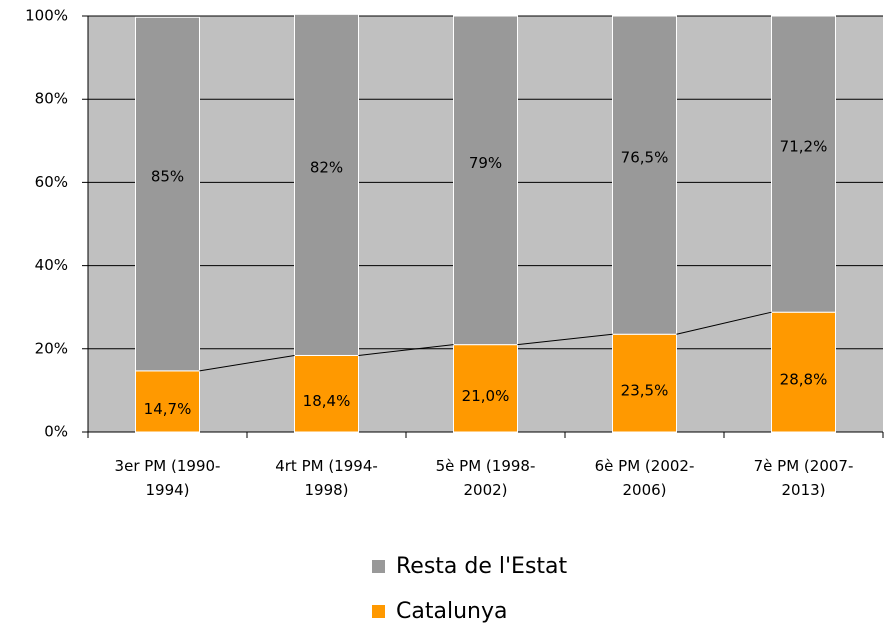  What do you see at coordinates (485, 163) in the screenshot?
I see `data-label: 79%` at bounding box center [485, 163].